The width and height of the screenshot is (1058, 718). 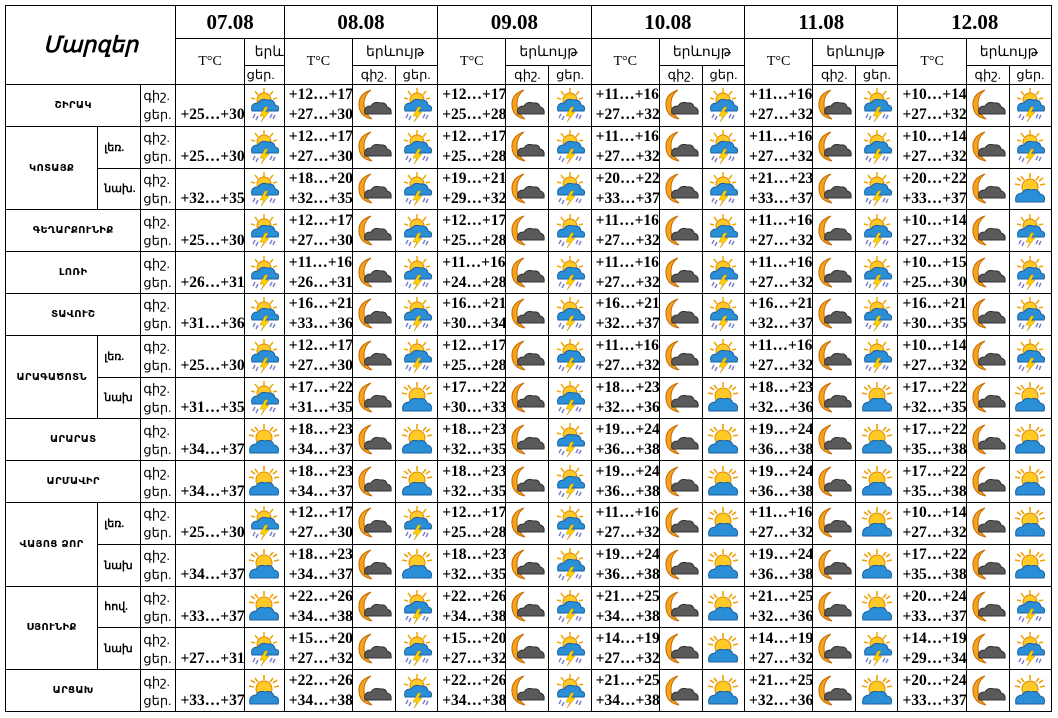 I want to click on night-temperature: +11…+16, so click(x=474, y=262).